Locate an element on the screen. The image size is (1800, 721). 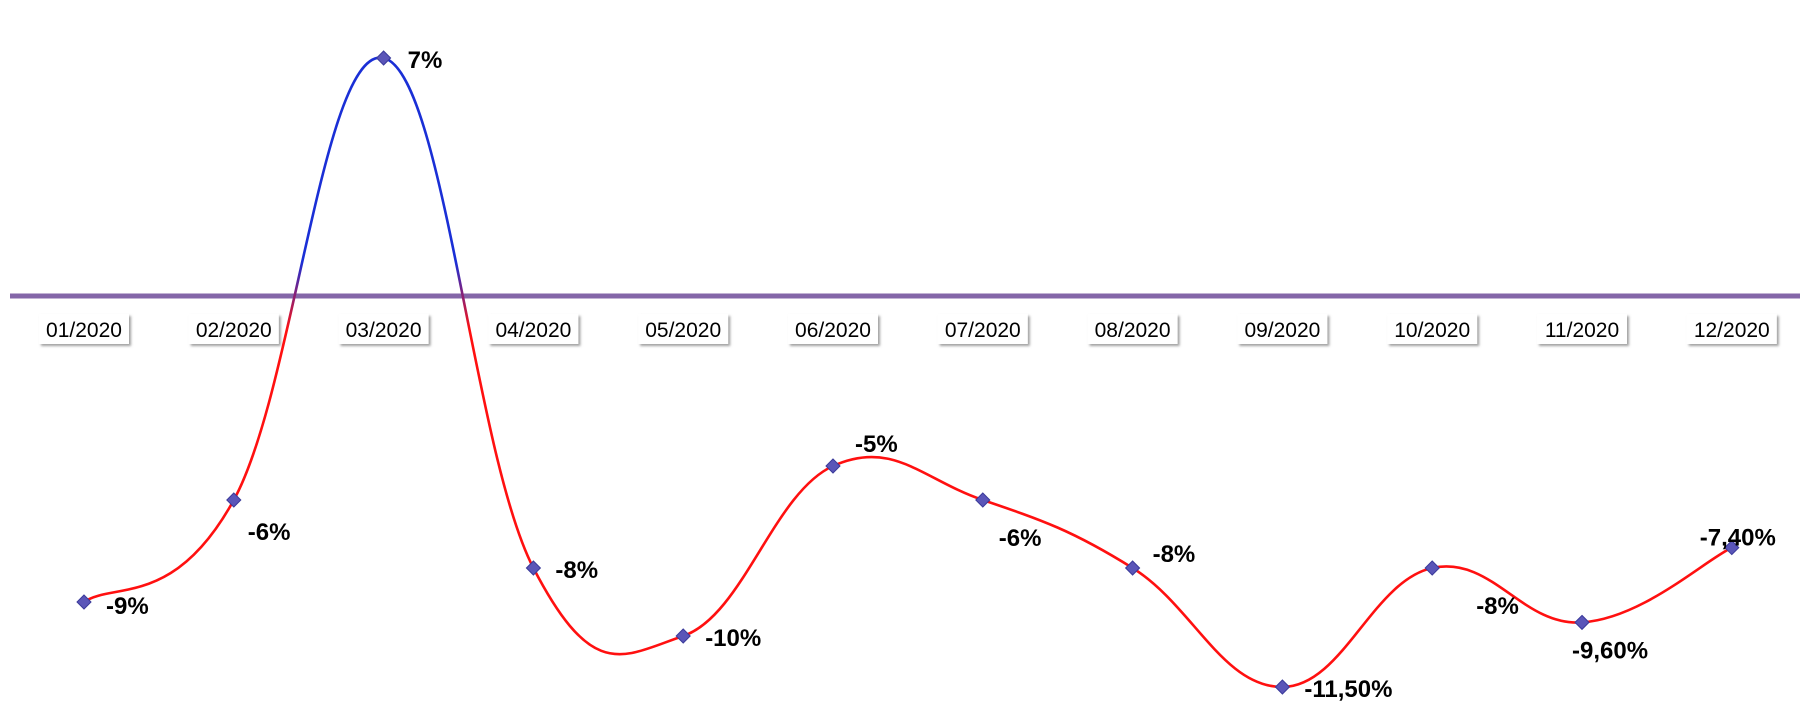
x-tick-text: 03/2020 is located at coordinates (384, 330).